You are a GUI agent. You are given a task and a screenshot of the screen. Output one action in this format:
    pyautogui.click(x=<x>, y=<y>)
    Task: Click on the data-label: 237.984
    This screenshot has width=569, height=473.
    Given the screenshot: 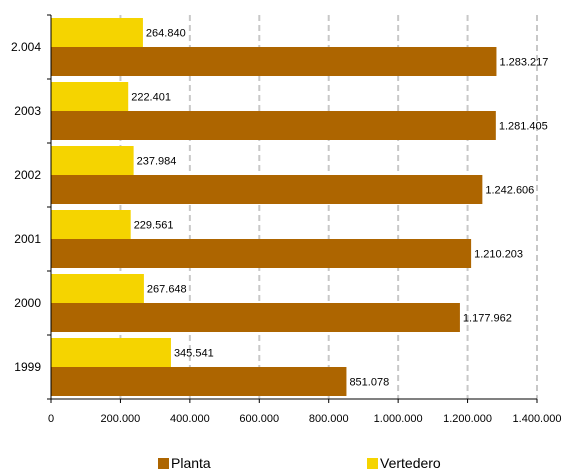 What is the action you would take?
    pyautogui.click(x=157, y=162)
    